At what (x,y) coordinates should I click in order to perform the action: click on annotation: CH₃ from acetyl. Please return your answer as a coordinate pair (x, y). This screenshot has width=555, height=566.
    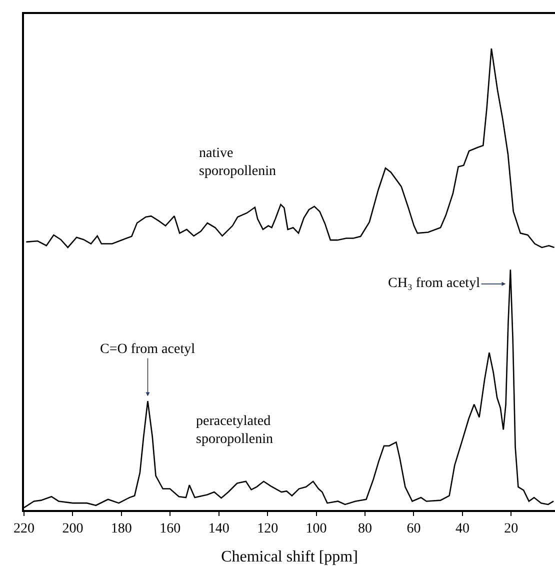
    Looking at the image, I should click on (434, 283).